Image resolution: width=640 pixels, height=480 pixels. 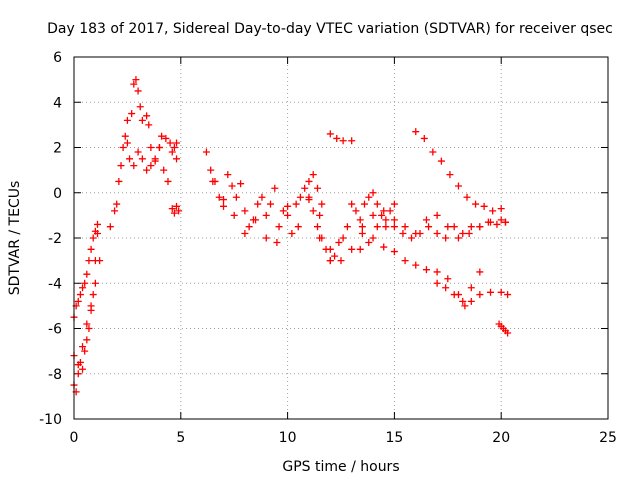 What do you see at coordinates (180, 438) in the screenshot?
I see `x-tick-label: 5` at bounding box center [180, 438].